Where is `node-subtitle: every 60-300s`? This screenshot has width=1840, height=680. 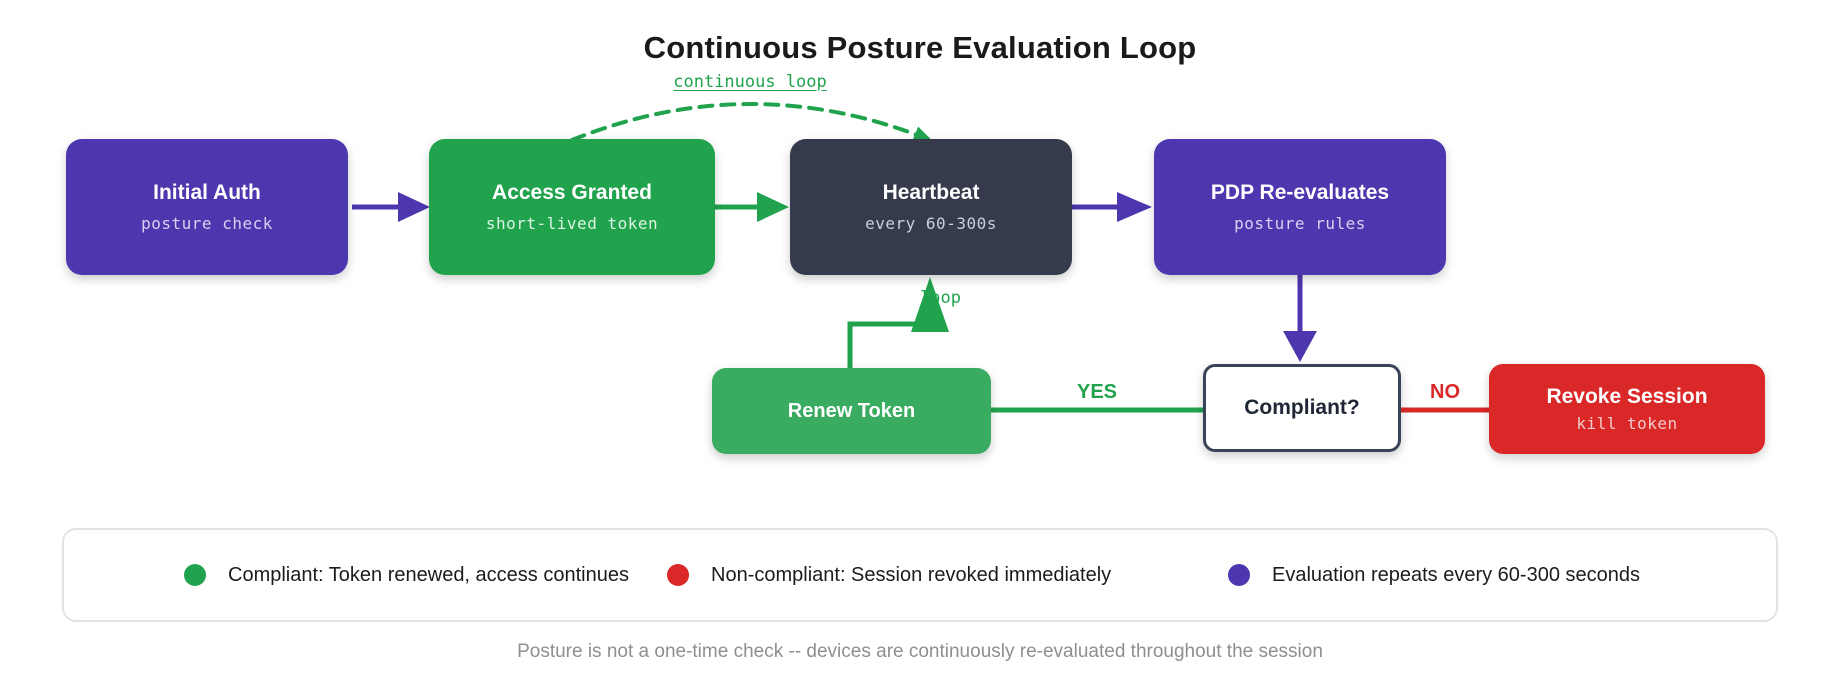
node-subtitle: every 60-300s is located at coordinates (931, 224).